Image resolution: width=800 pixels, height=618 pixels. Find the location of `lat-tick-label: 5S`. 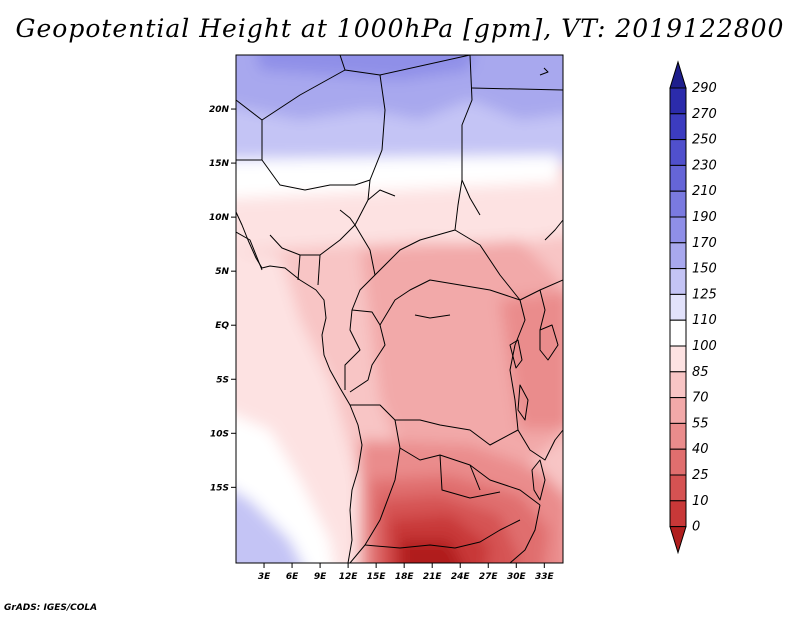

lat-tick-label: 5S is located at coordinates (222, 380).